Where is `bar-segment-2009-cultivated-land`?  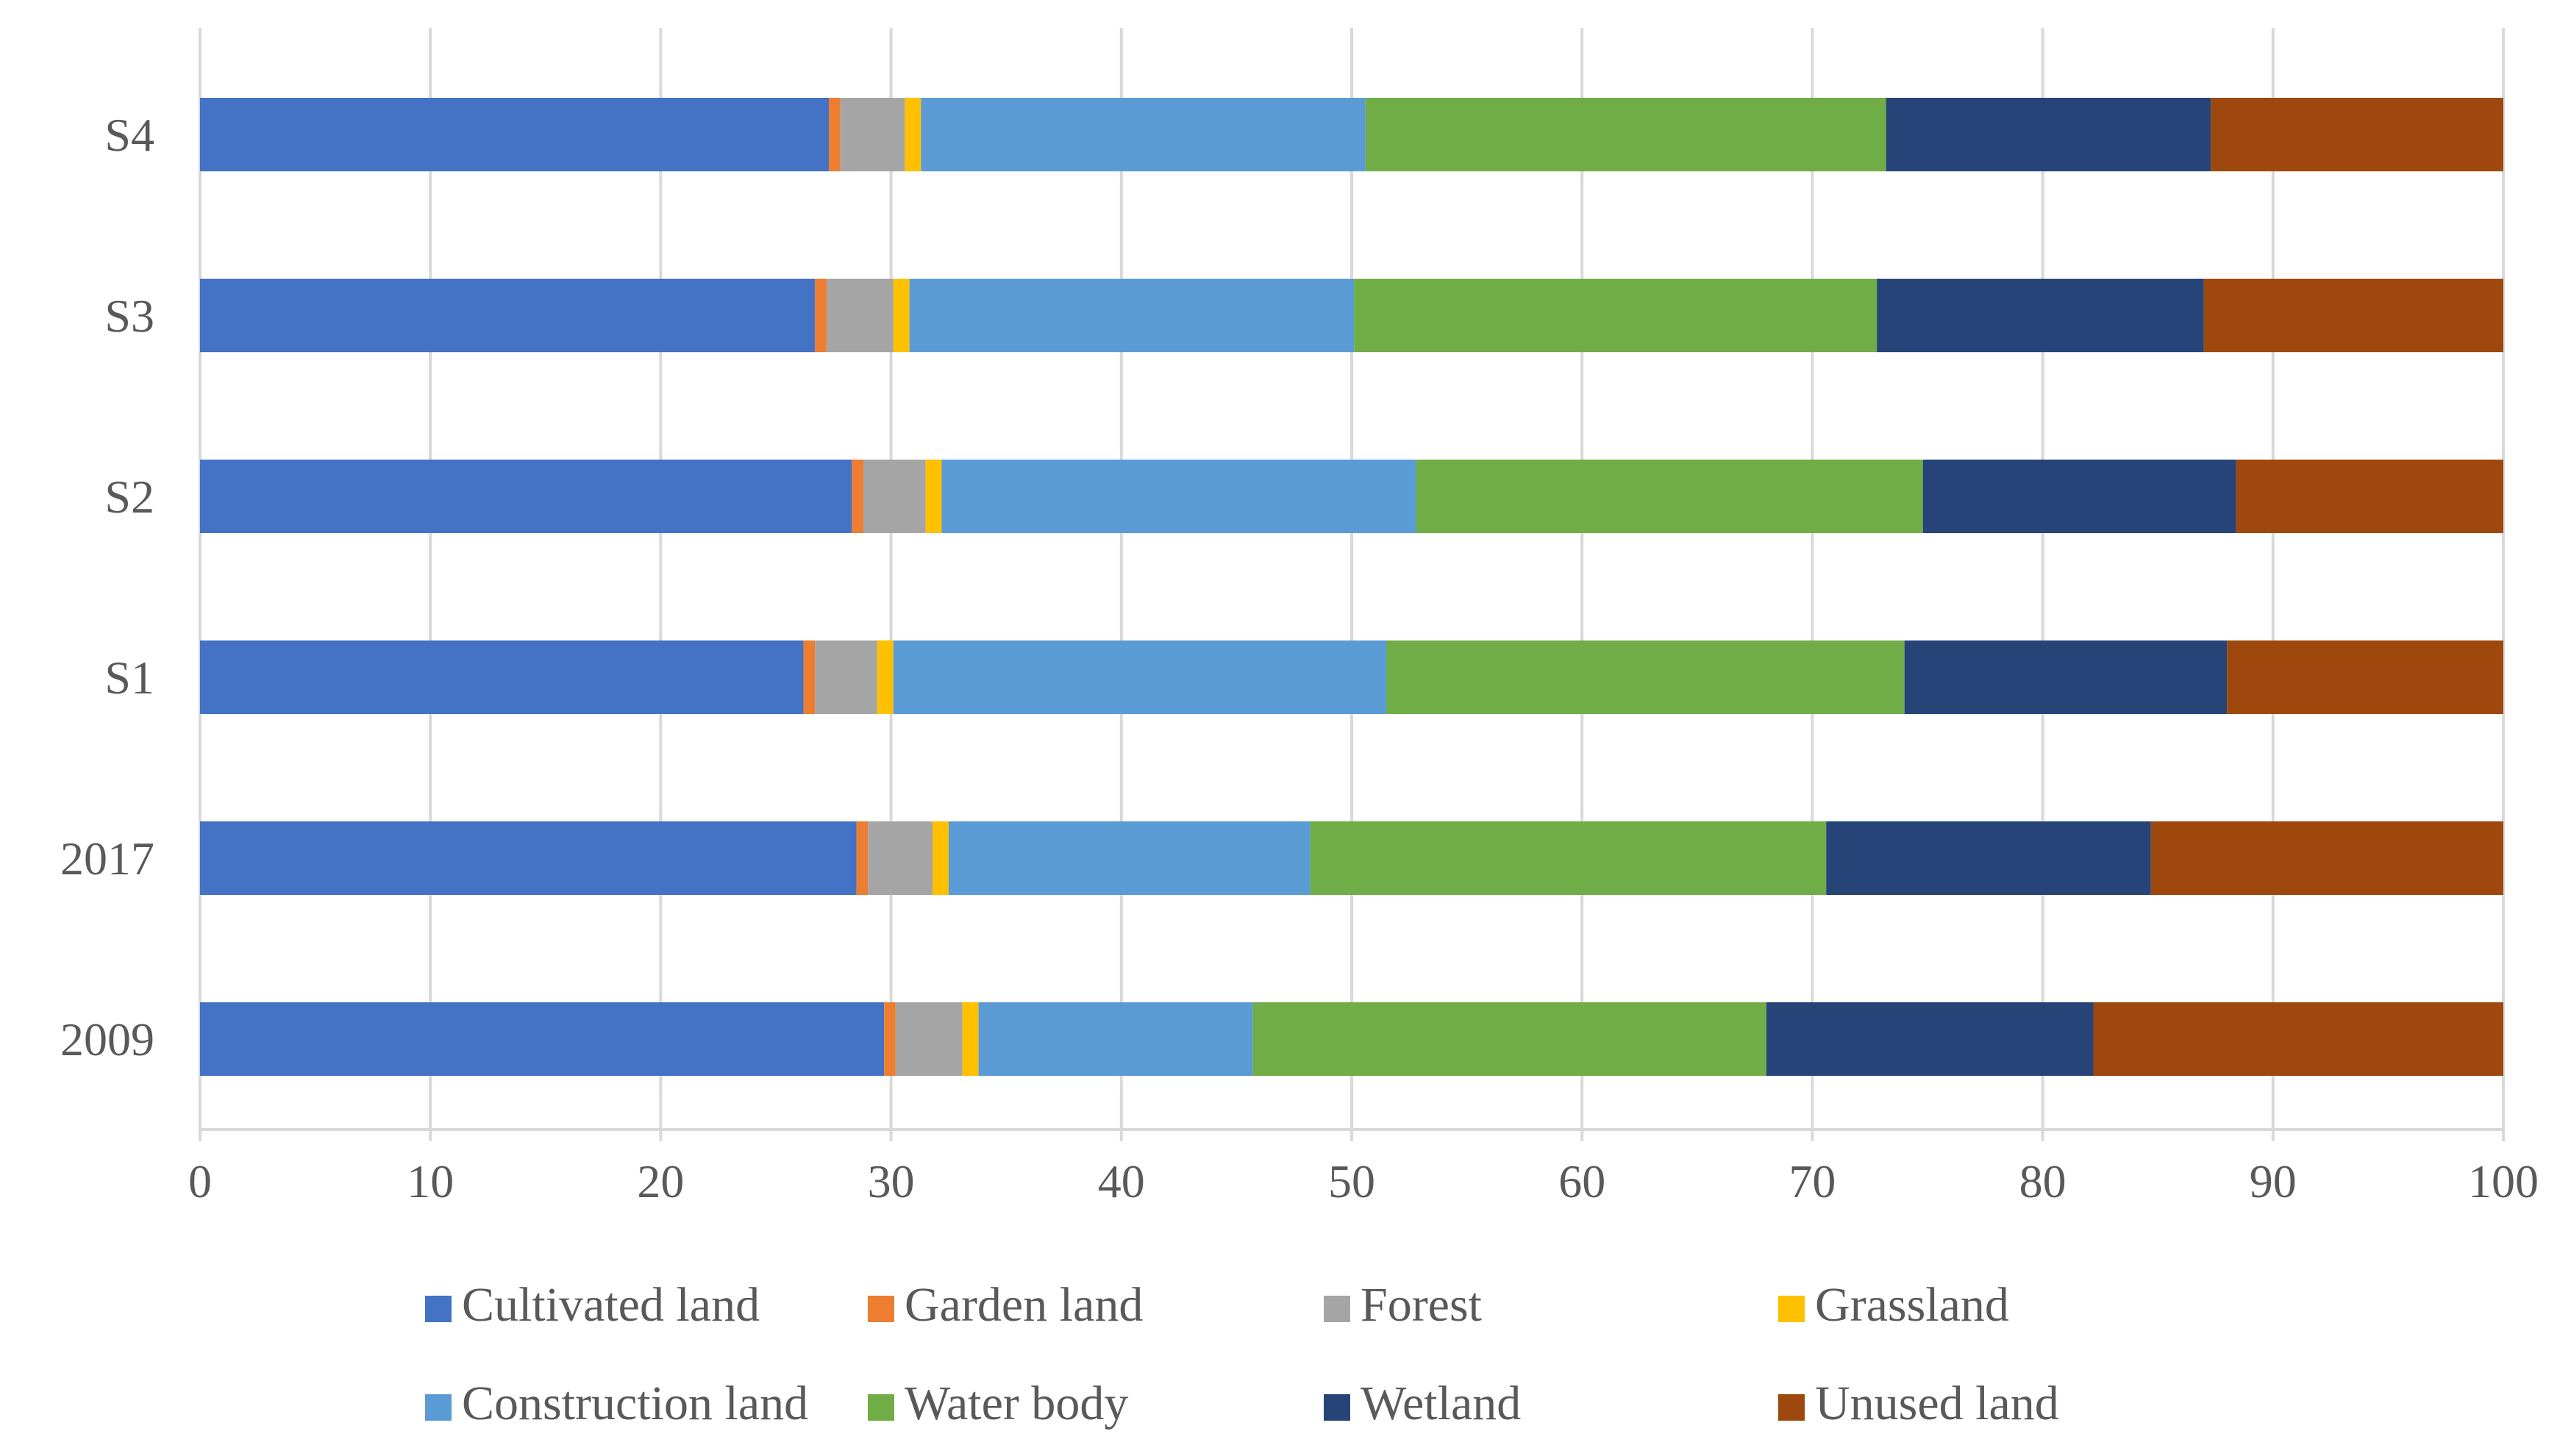
bar-segment-2009-cultivated-land is located at coordinates (542, 1039).